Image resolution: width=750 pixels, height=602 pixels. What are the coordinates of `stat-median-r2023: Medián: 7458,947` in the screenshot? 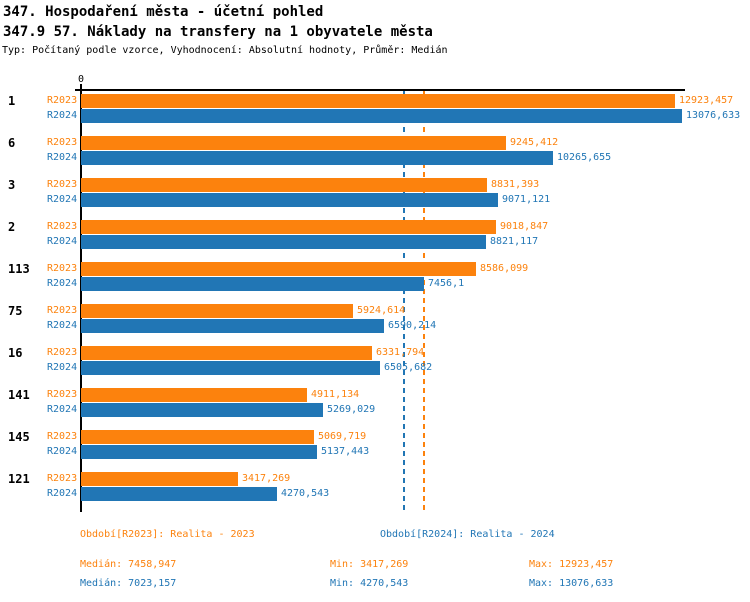 It's located at (128, 564).